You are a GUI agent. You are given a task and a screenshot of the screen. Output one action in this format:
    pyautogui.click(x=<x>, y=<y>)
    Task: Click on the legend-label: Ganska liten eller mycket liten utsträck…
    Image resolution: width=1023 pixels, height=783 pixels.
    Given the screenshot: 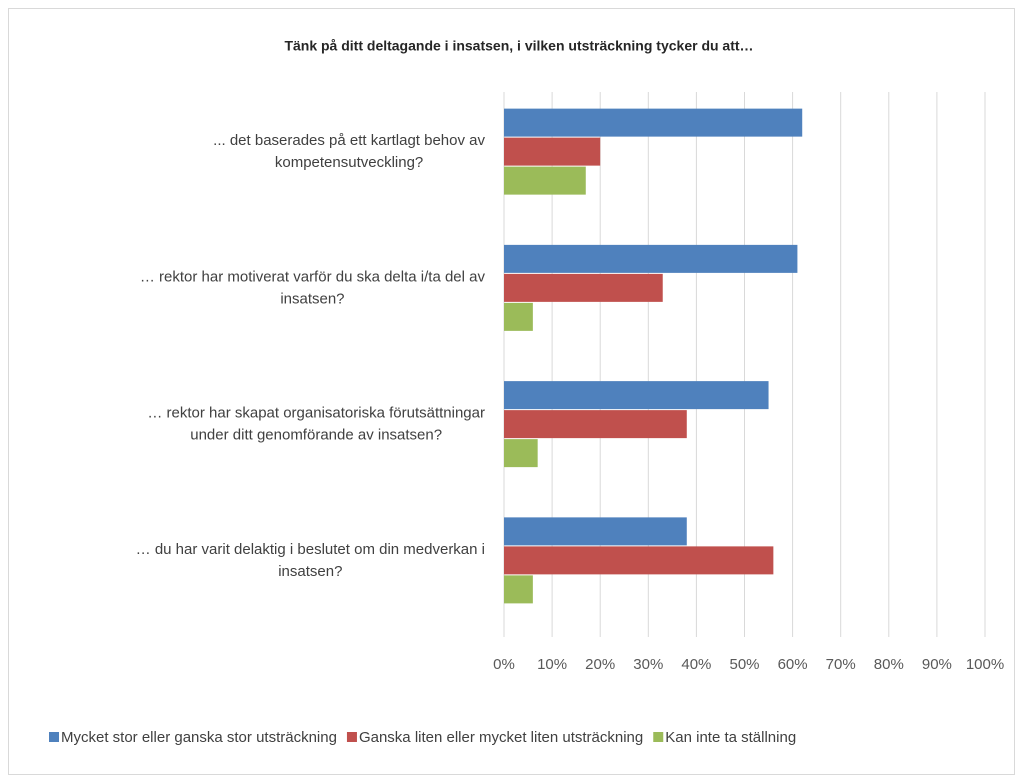 What is the action you would take?
    pyautogui.click(x=501, y=737)
    